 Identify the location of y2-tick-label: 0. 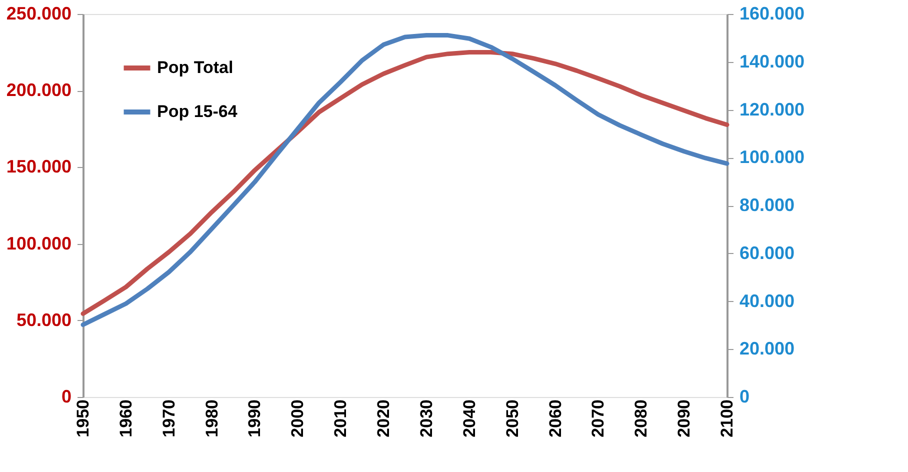
(745, 396).